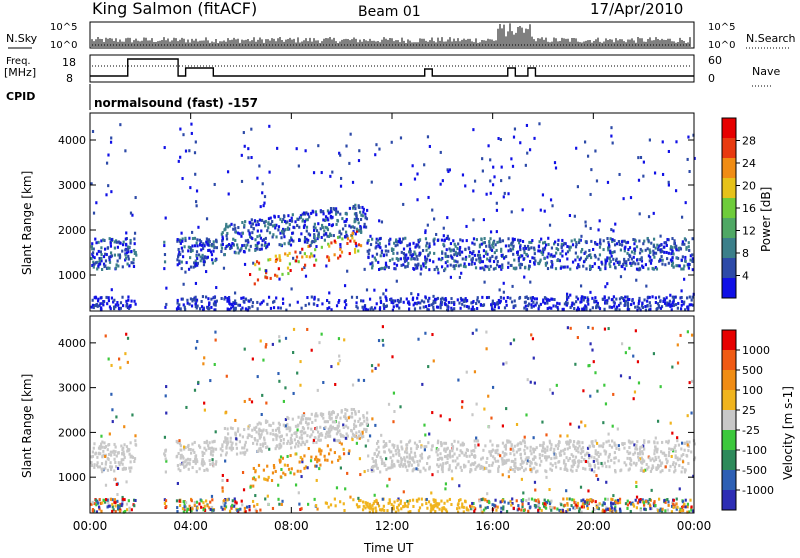 The width and height of the screenshot is (800, 558). I want to click on x-tick-label: 16:00, so click(492, 526).